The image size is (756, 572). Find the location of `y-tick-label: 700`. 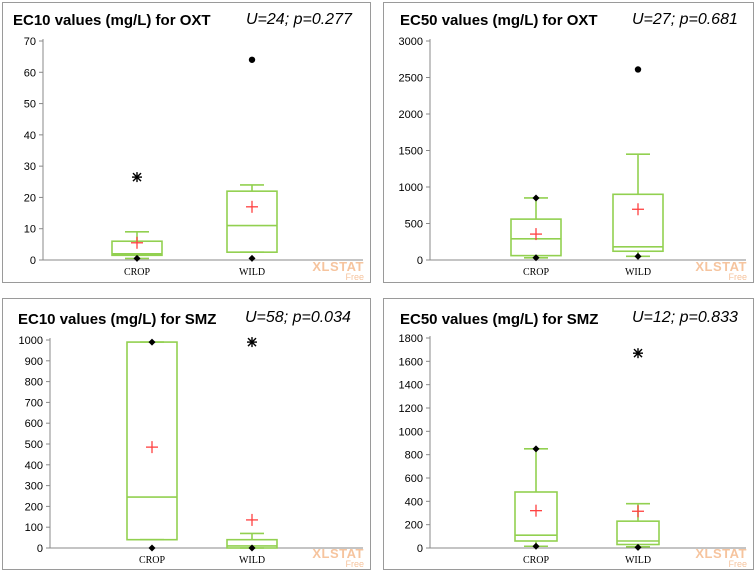

y-tick-label: 700 is located at coordinates (34, 403).